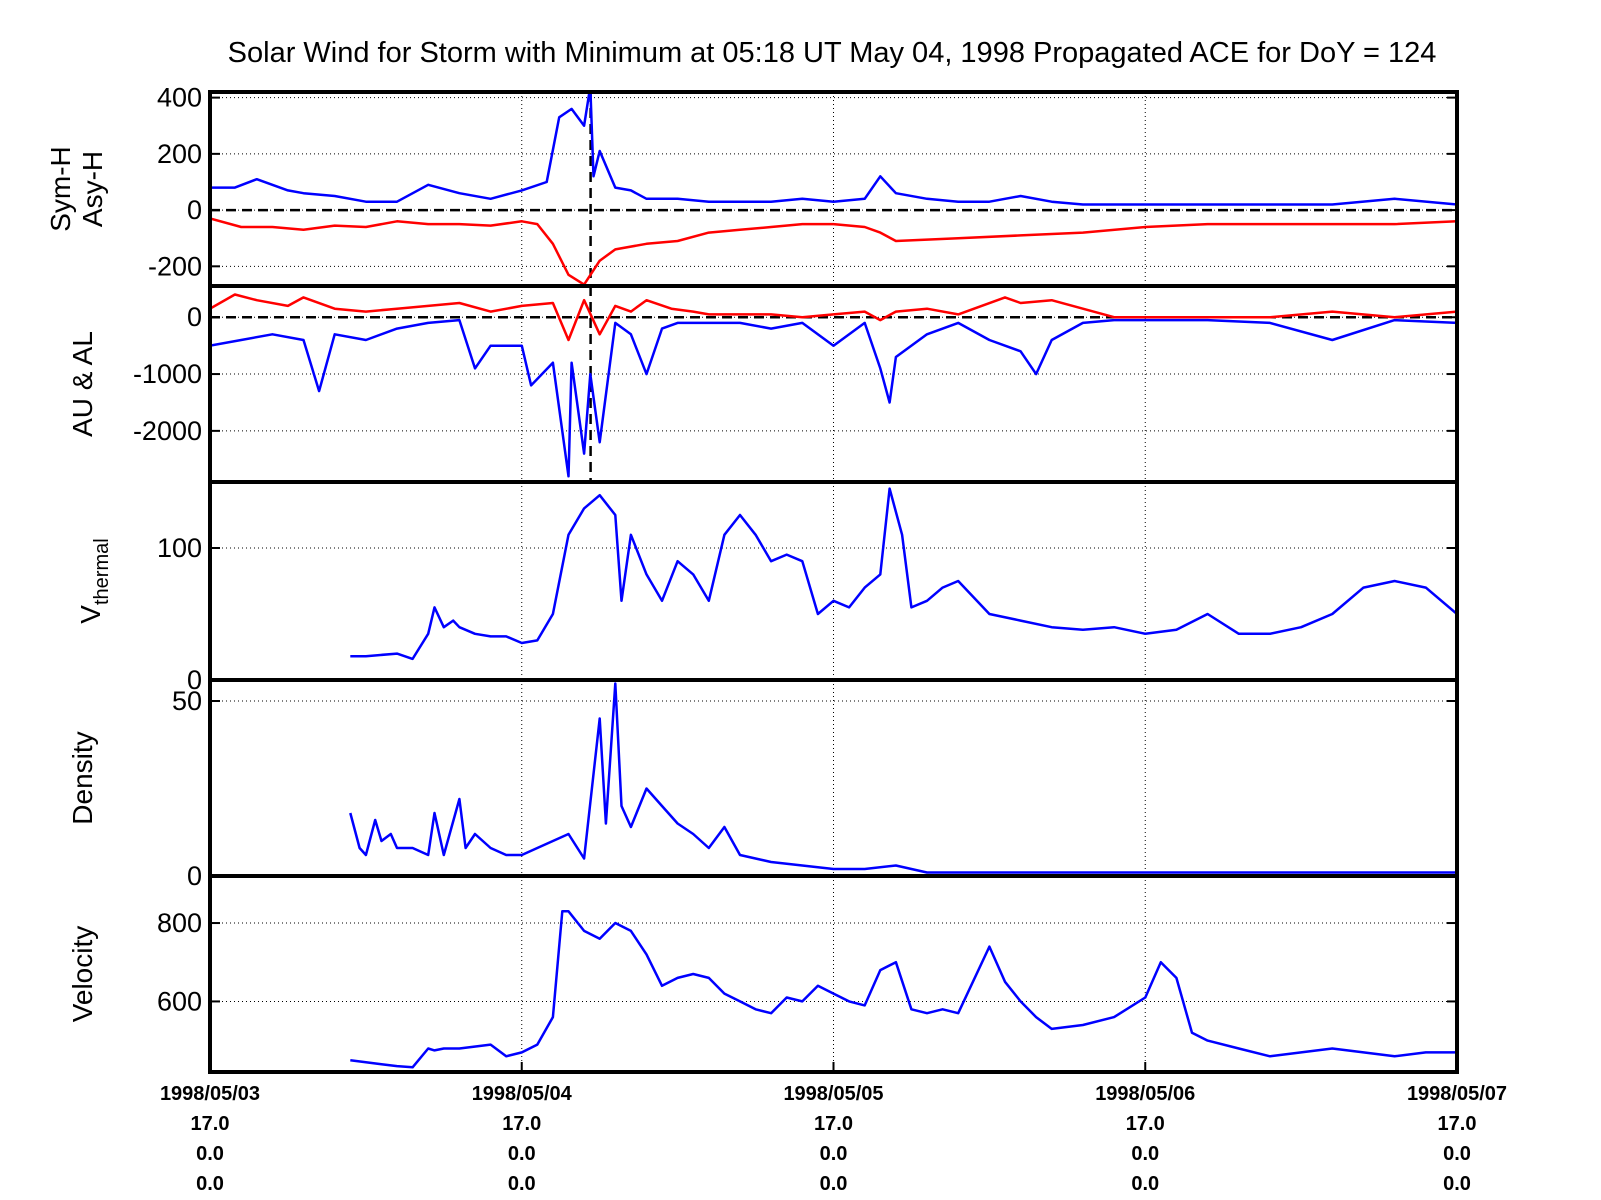 Image resolution: width=1601 pixels, height=1200 pixels. I want to click on y-axis-label: AU & AL, so click(82, 384).